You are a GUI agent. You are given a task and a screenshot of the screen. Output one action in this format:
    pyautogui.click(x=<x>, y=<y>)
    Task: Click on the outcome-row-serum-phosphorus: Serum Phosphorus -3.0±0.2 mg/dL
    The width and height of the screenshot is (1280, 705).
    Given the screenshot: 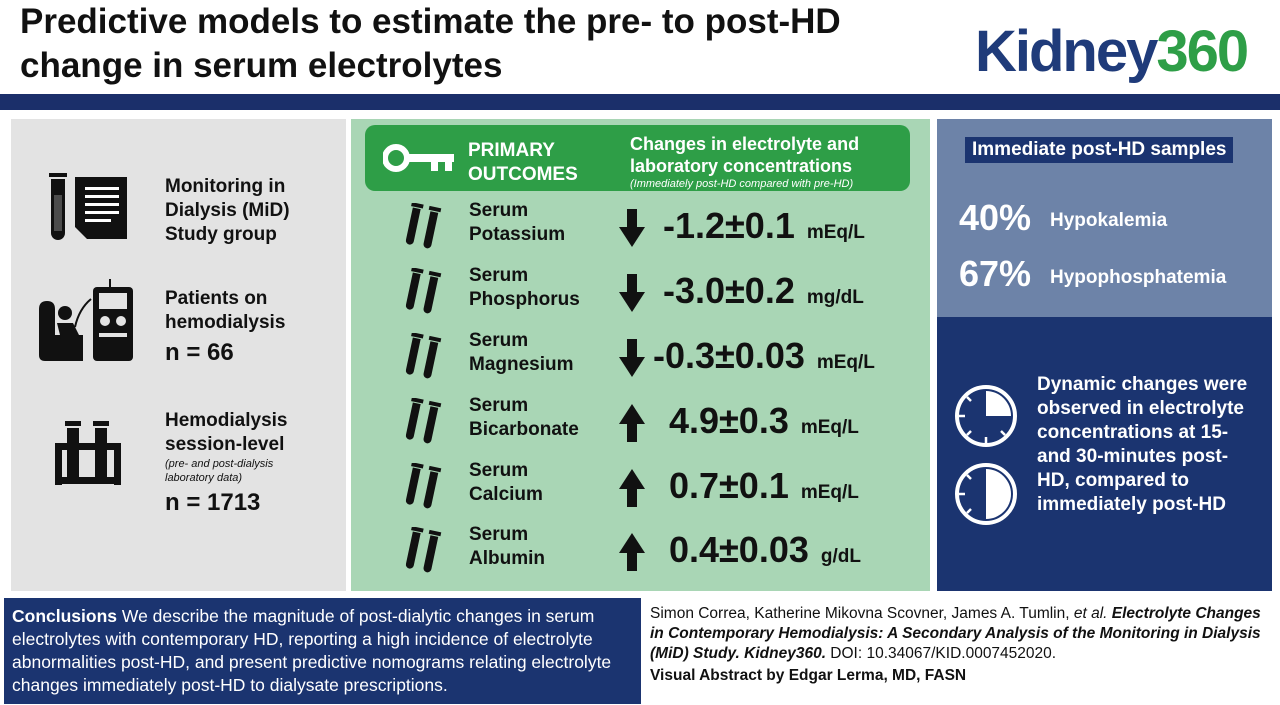 What is the action you would take?
    pyautogui.click(x=640, y=294)
    